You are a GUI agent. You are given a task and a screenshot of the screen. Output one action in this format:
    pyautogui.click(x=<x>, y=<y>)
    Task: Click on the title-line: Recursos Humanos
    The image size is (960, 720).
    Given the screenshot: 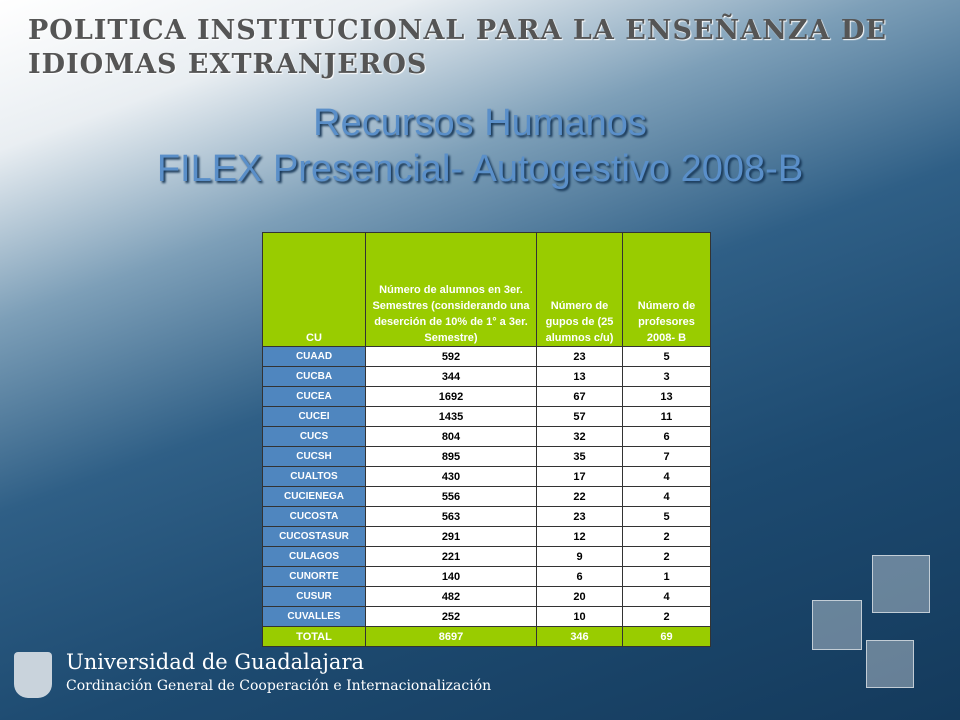 What is the action you would take?
    pyautogui.click(x=480, y=123)
    